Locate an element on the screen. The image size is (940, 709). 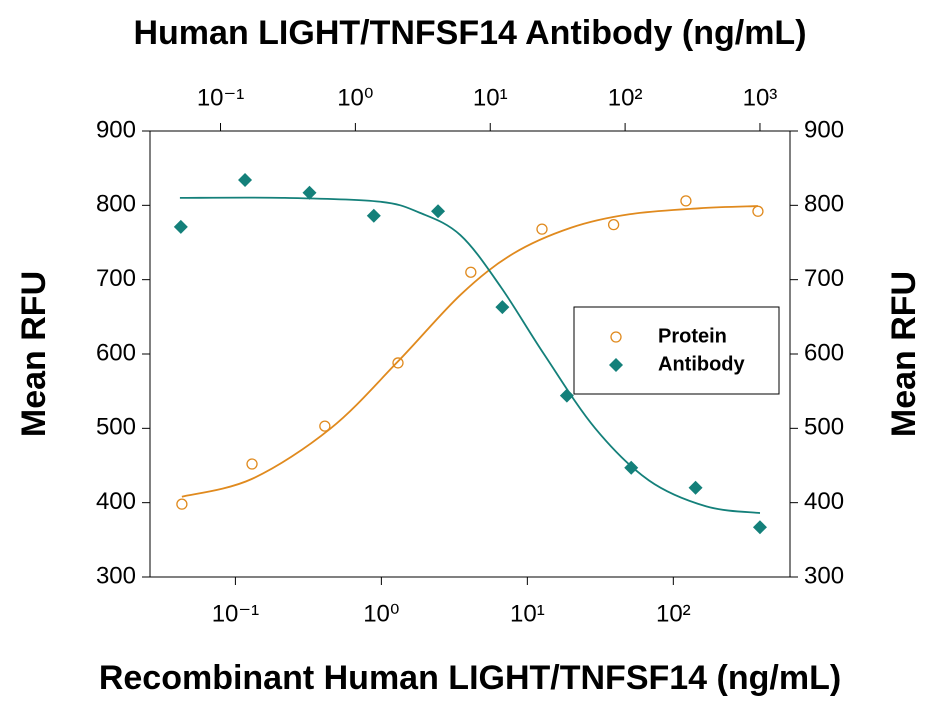
x-tick-label: 10¹ is located at coordinates (527, 613).